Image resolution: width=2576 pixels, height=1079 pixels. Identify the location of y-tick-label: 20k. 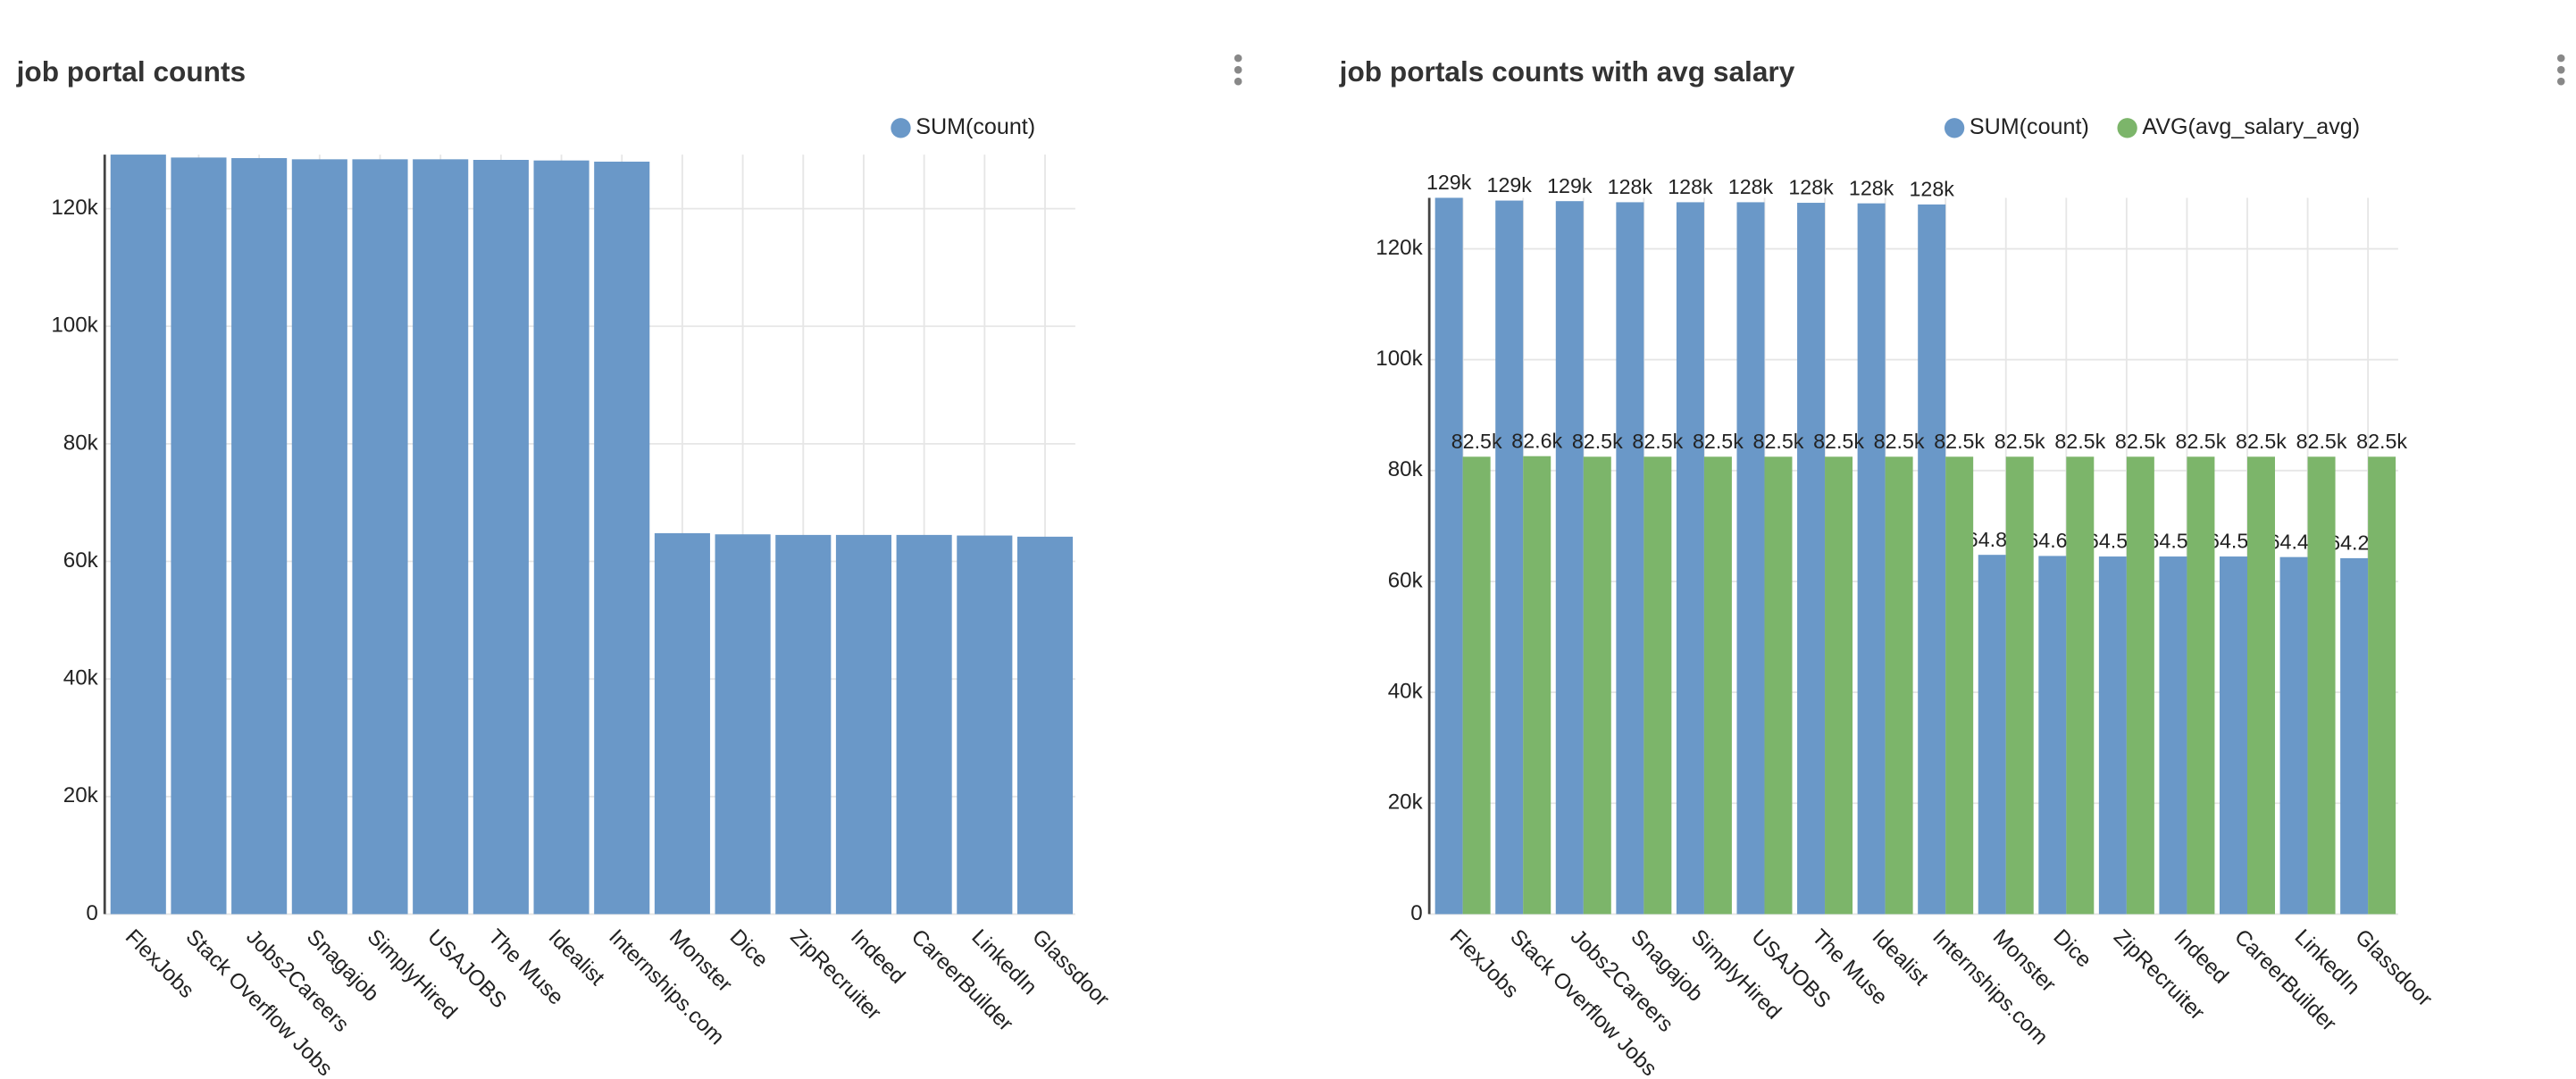
(1406, 803).